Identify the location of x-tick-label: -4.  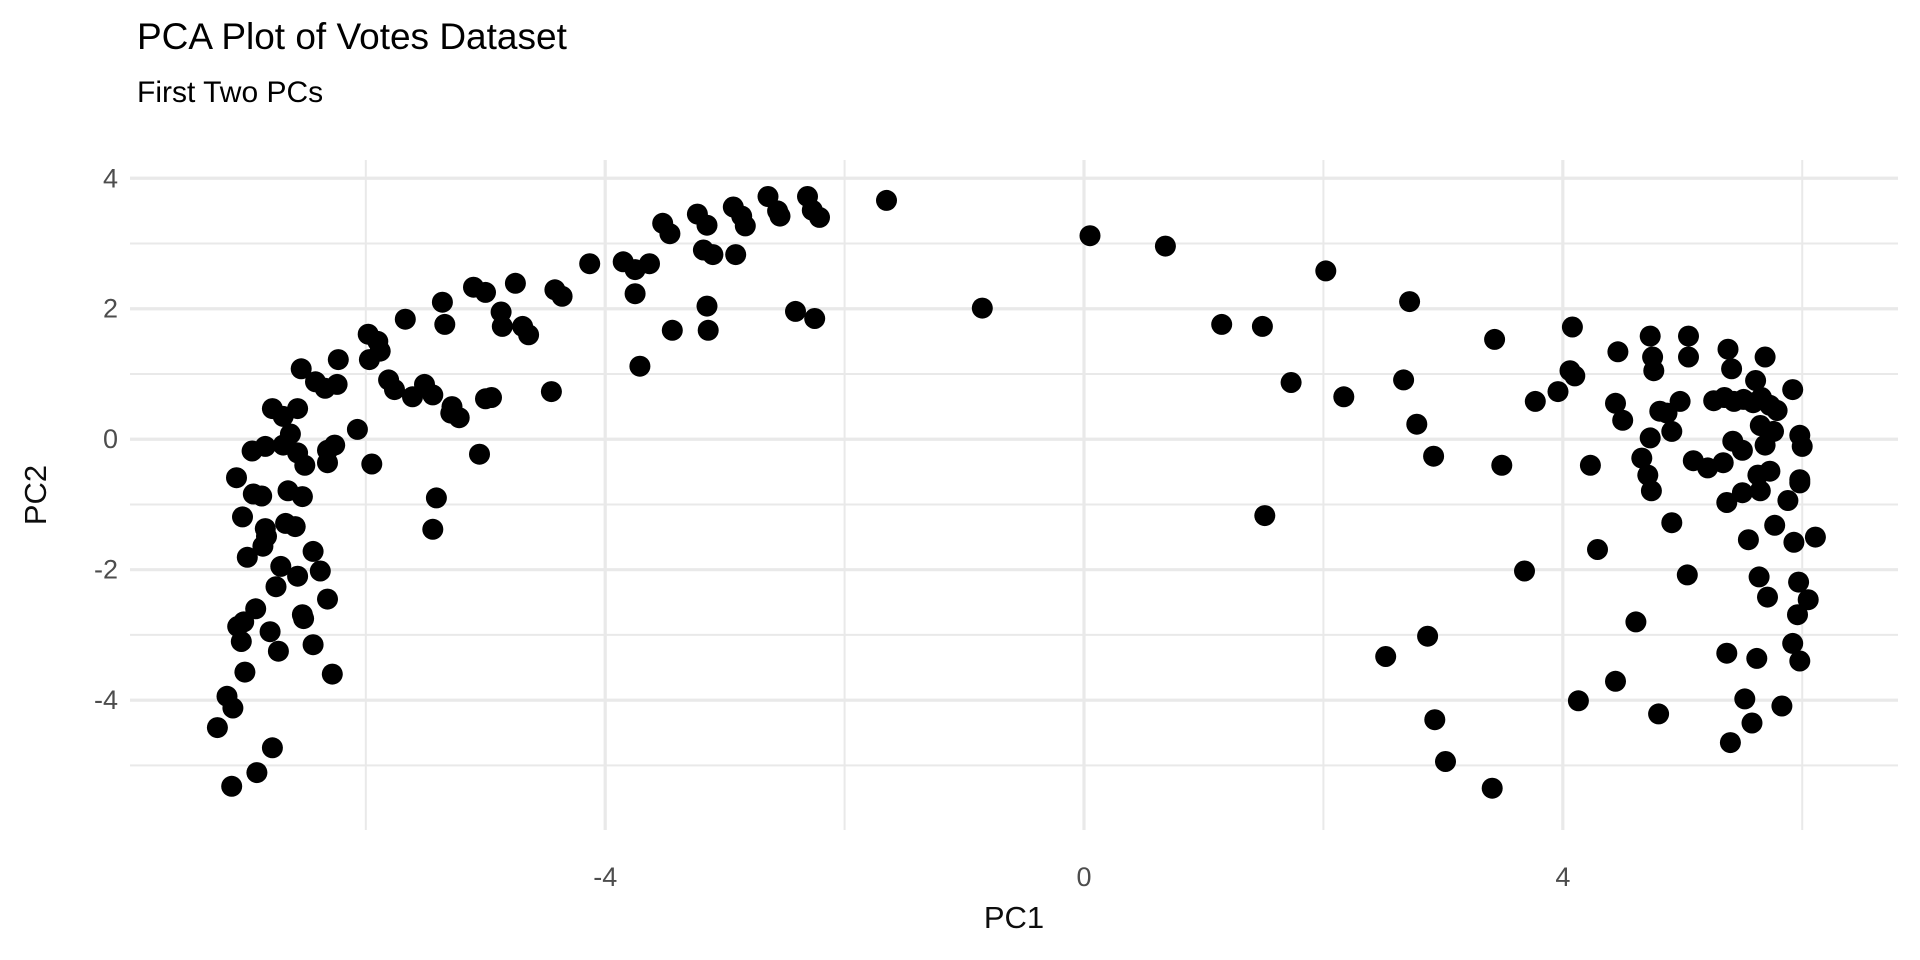
(605, 877).